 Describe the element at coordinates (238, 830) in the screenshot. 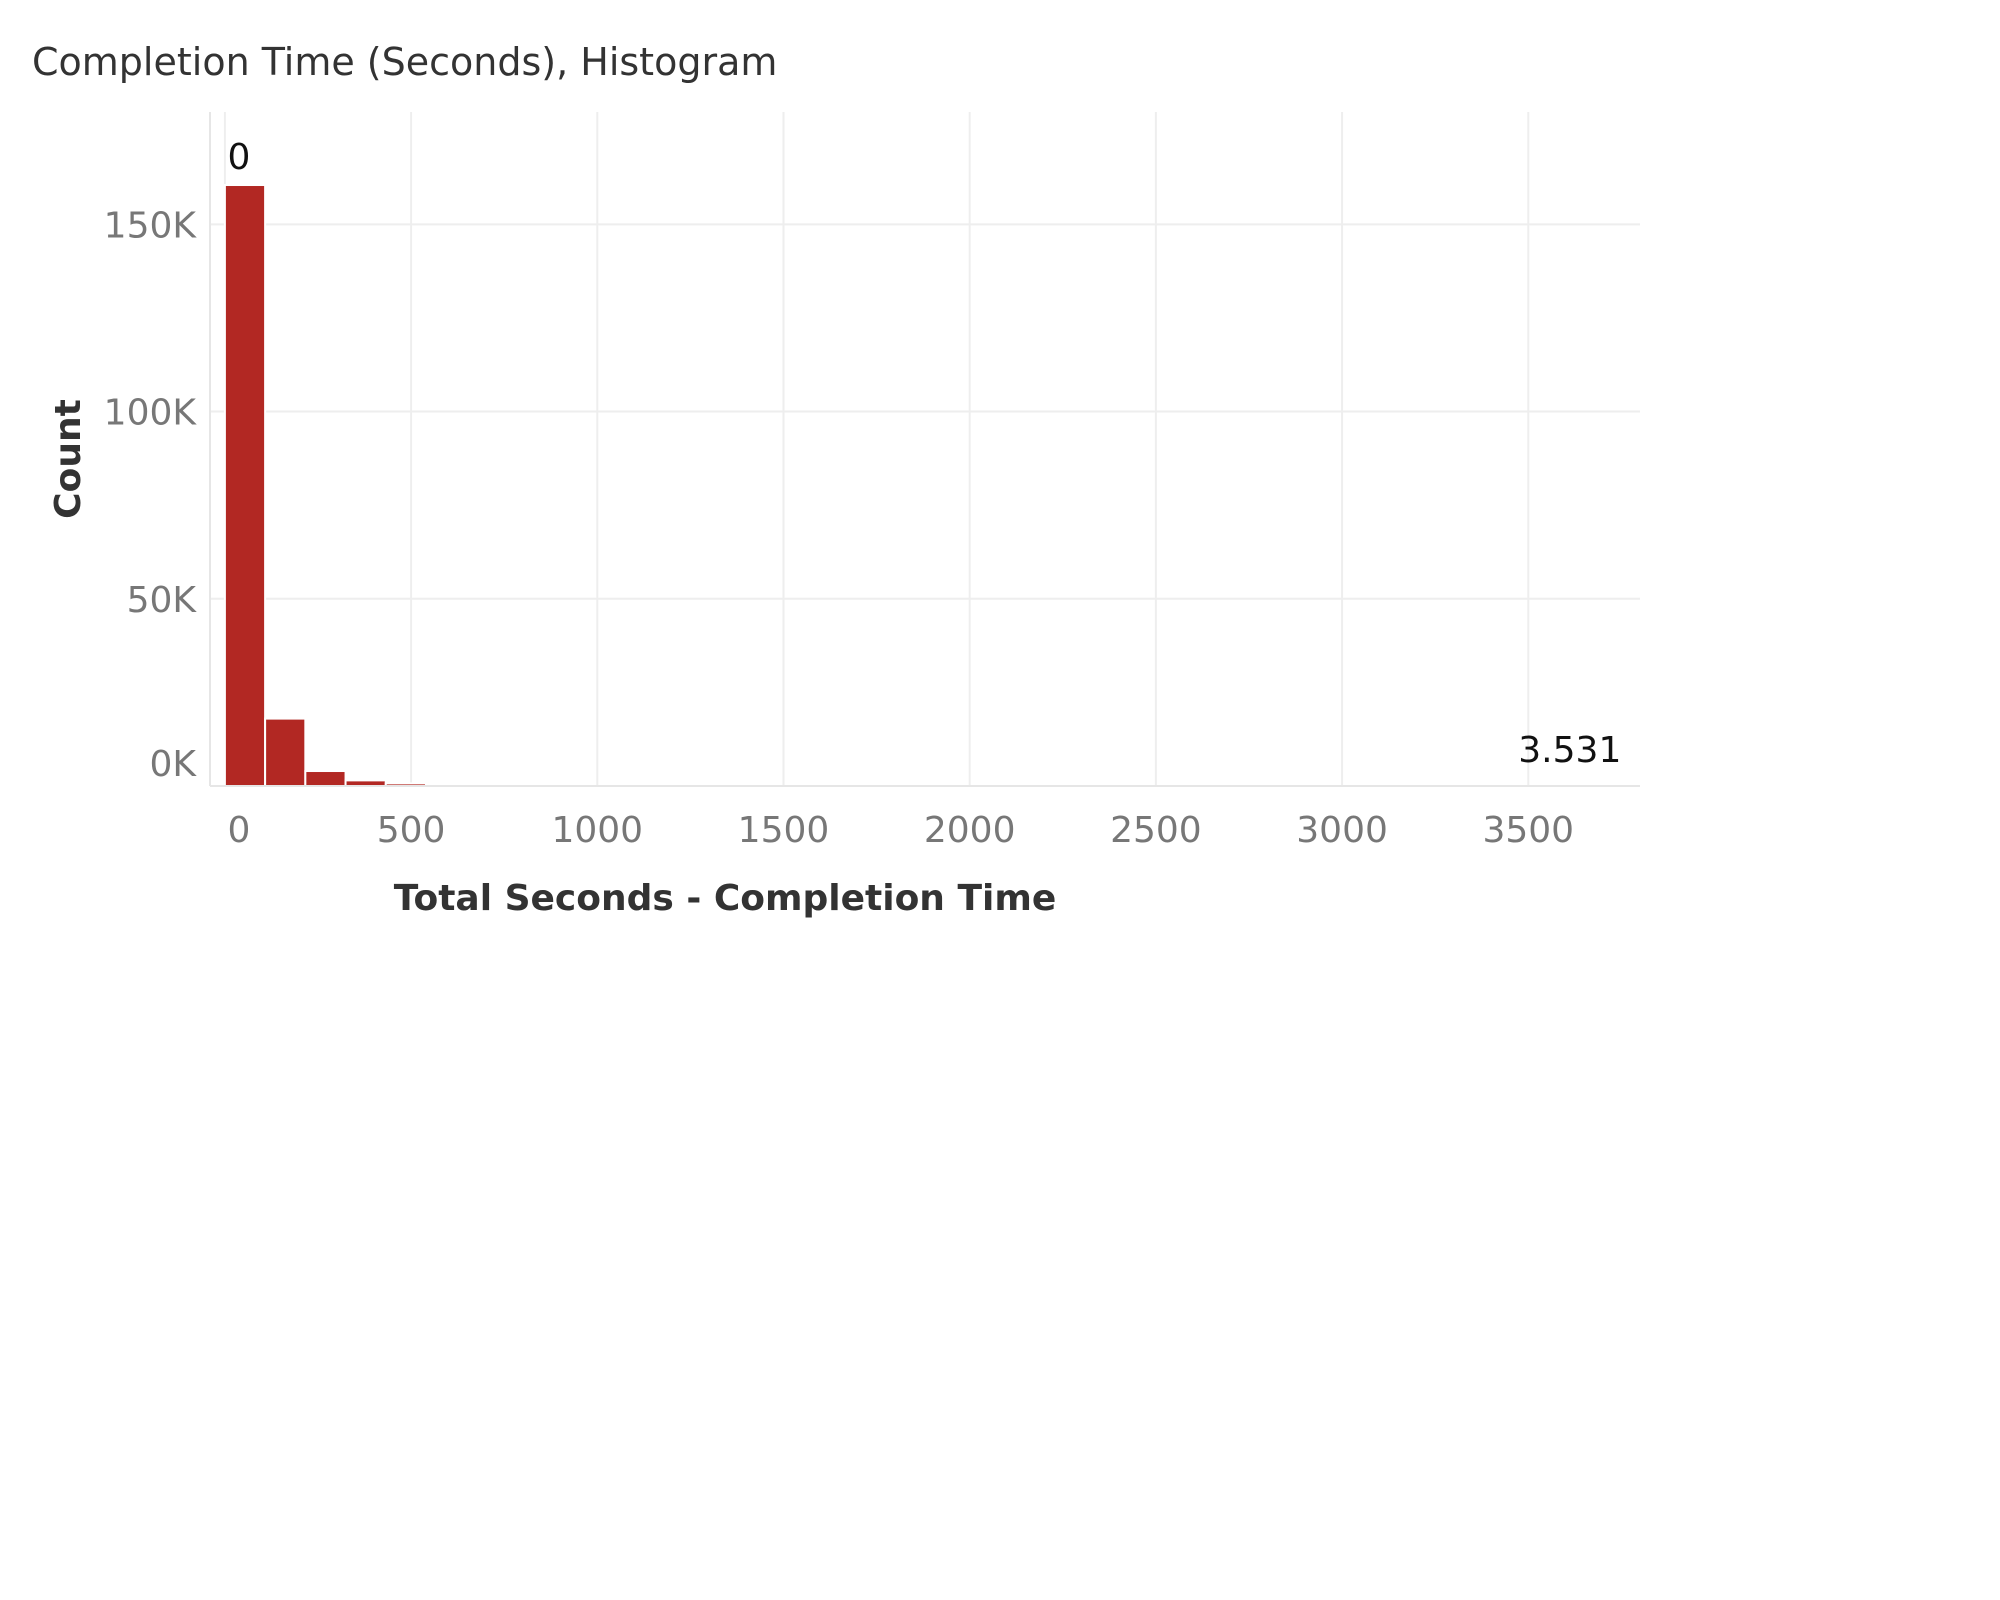

I see `x-tick-label: 0` at that location.